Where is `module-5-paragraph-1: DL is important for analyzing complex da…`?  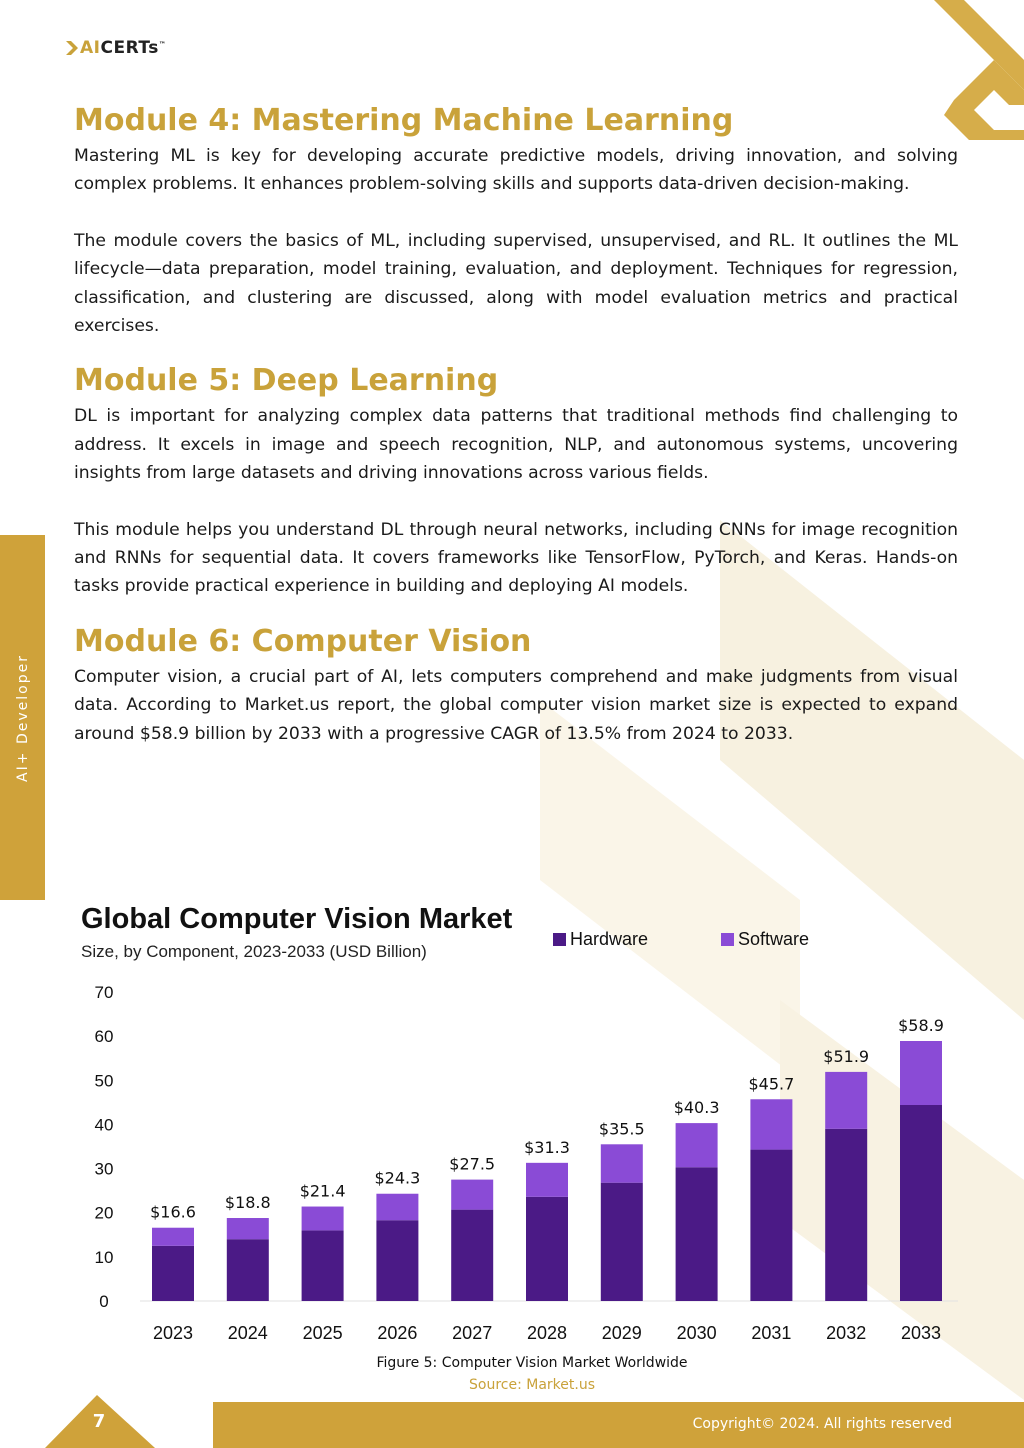
module-5-paragraph-1: DL is important for analyzing complex da… is located at coordinates (516, 445).